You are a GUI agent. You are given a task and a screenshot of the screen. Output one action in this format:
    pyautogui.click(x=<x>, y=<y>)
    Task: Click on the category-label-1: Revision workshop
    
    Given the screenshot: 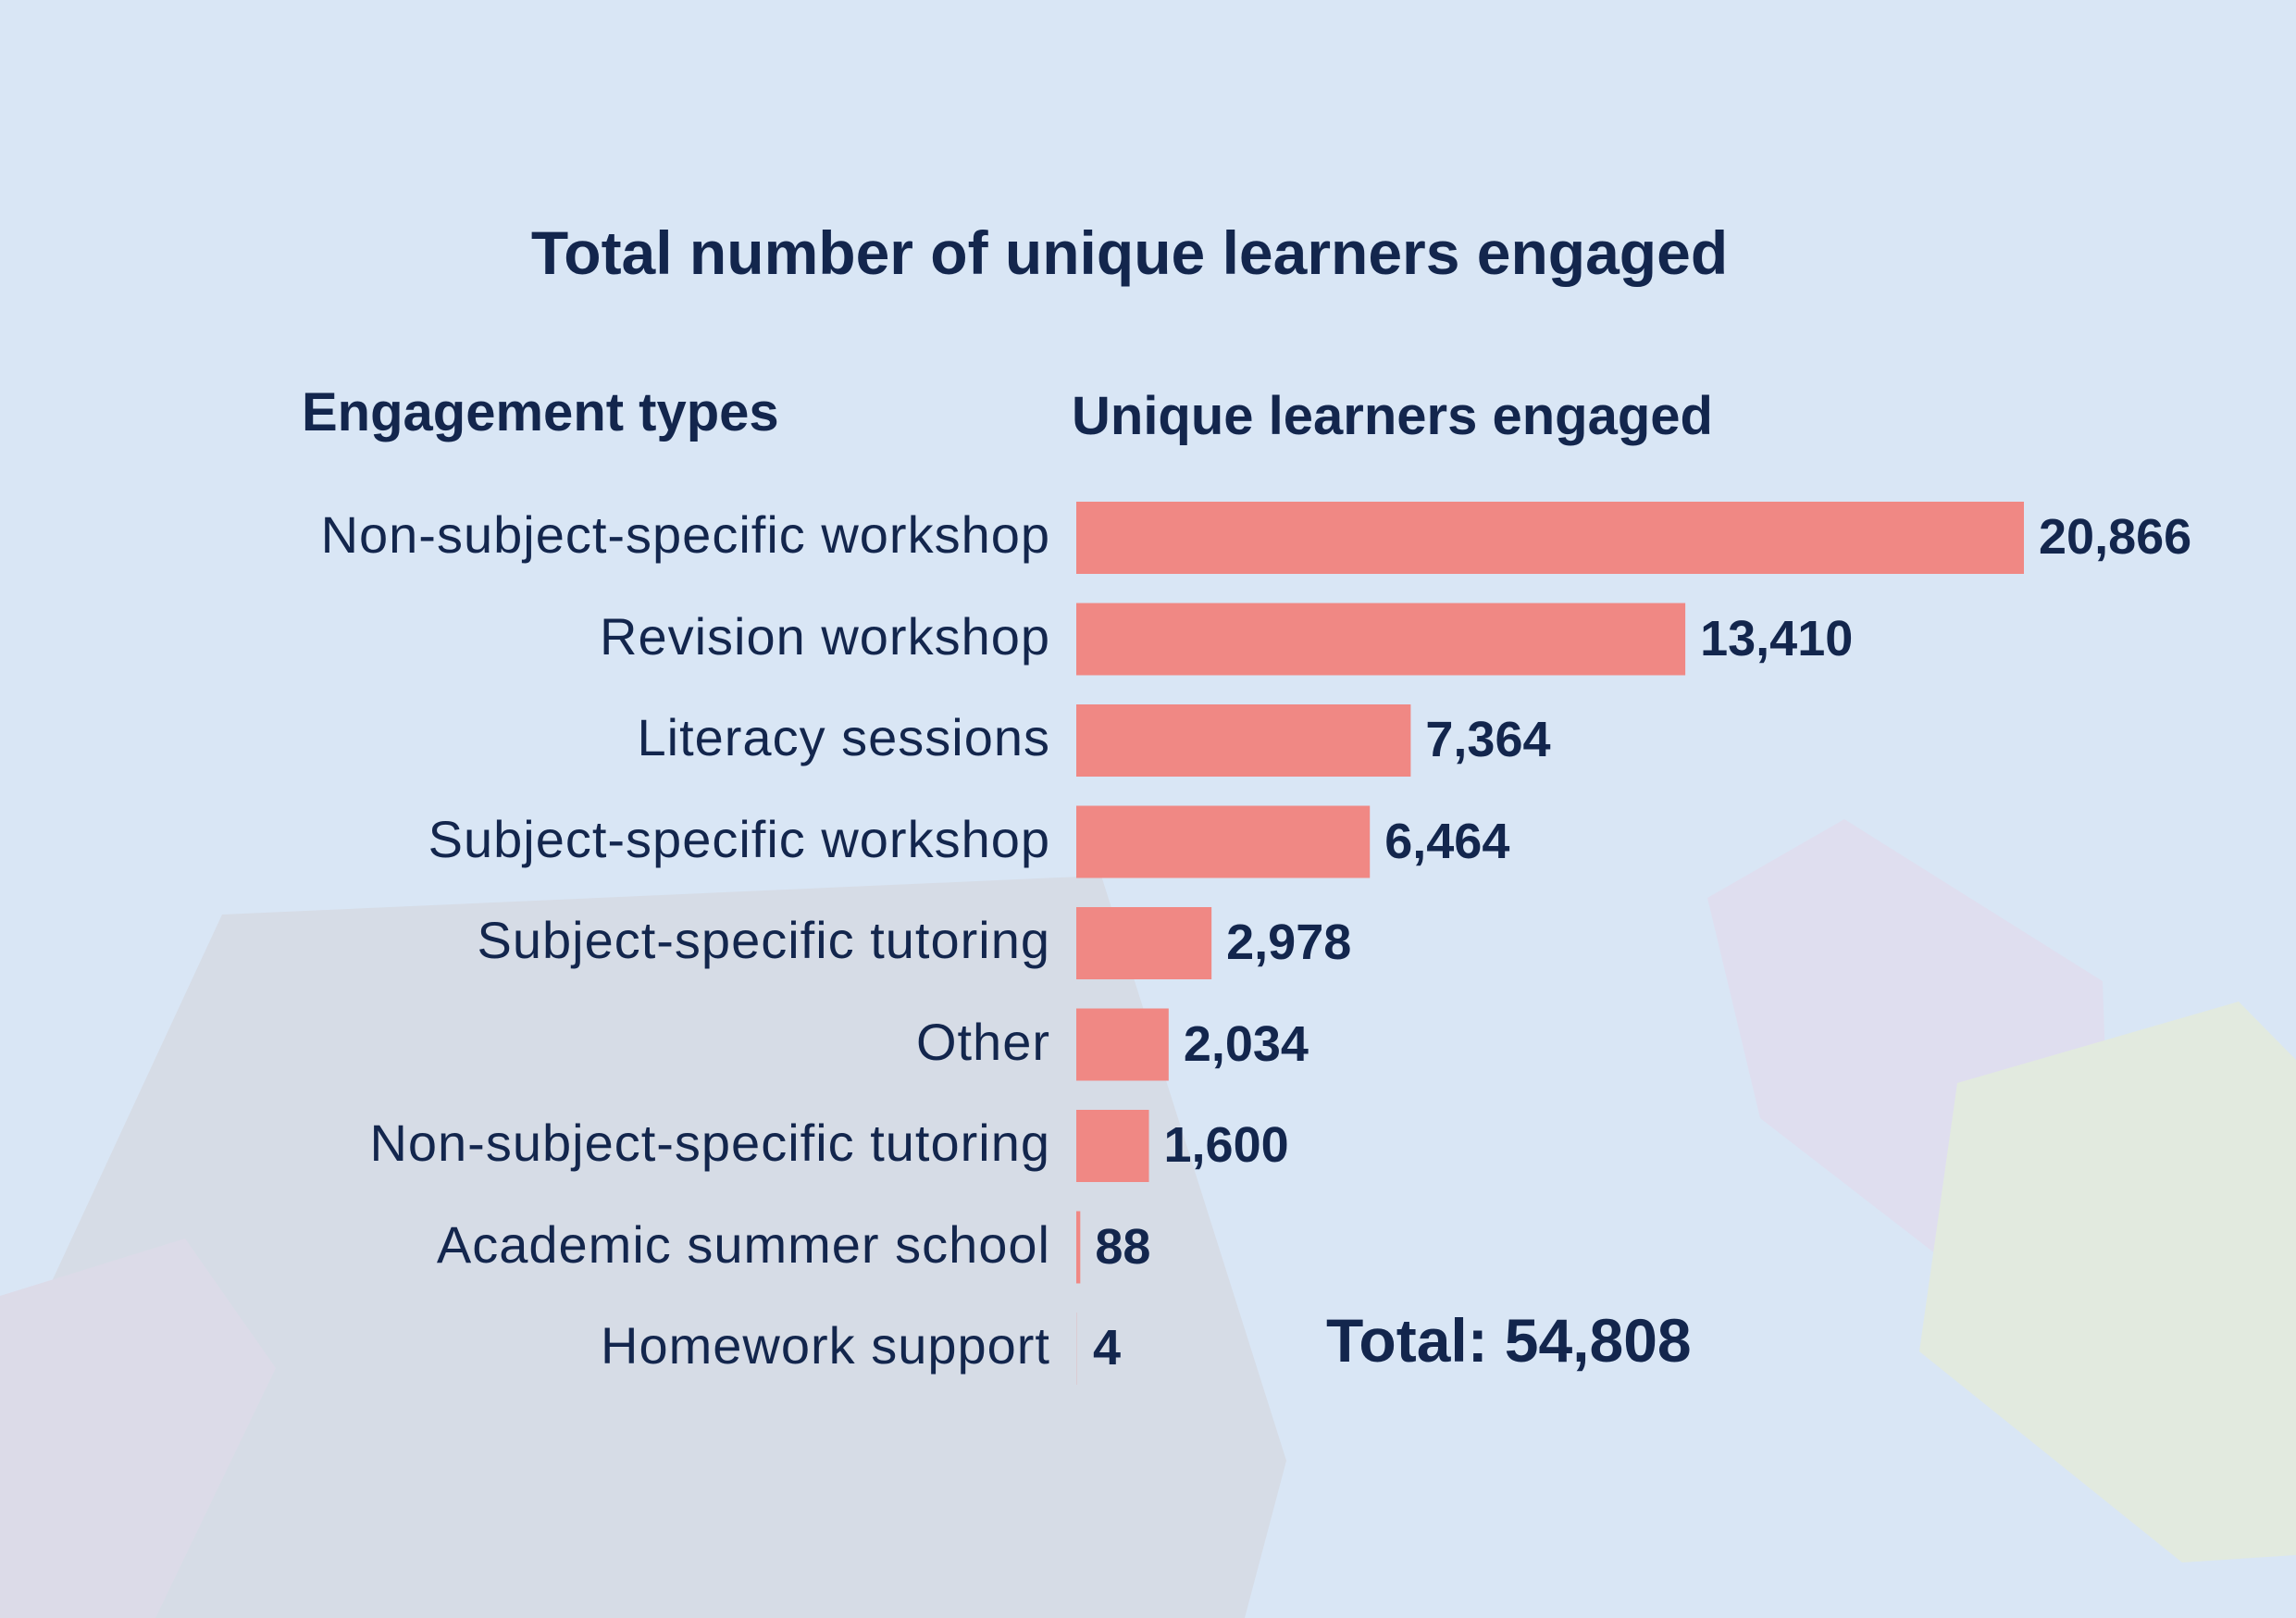 What is the action you would take?
    pyautogui.click(x=825, y=636)
    